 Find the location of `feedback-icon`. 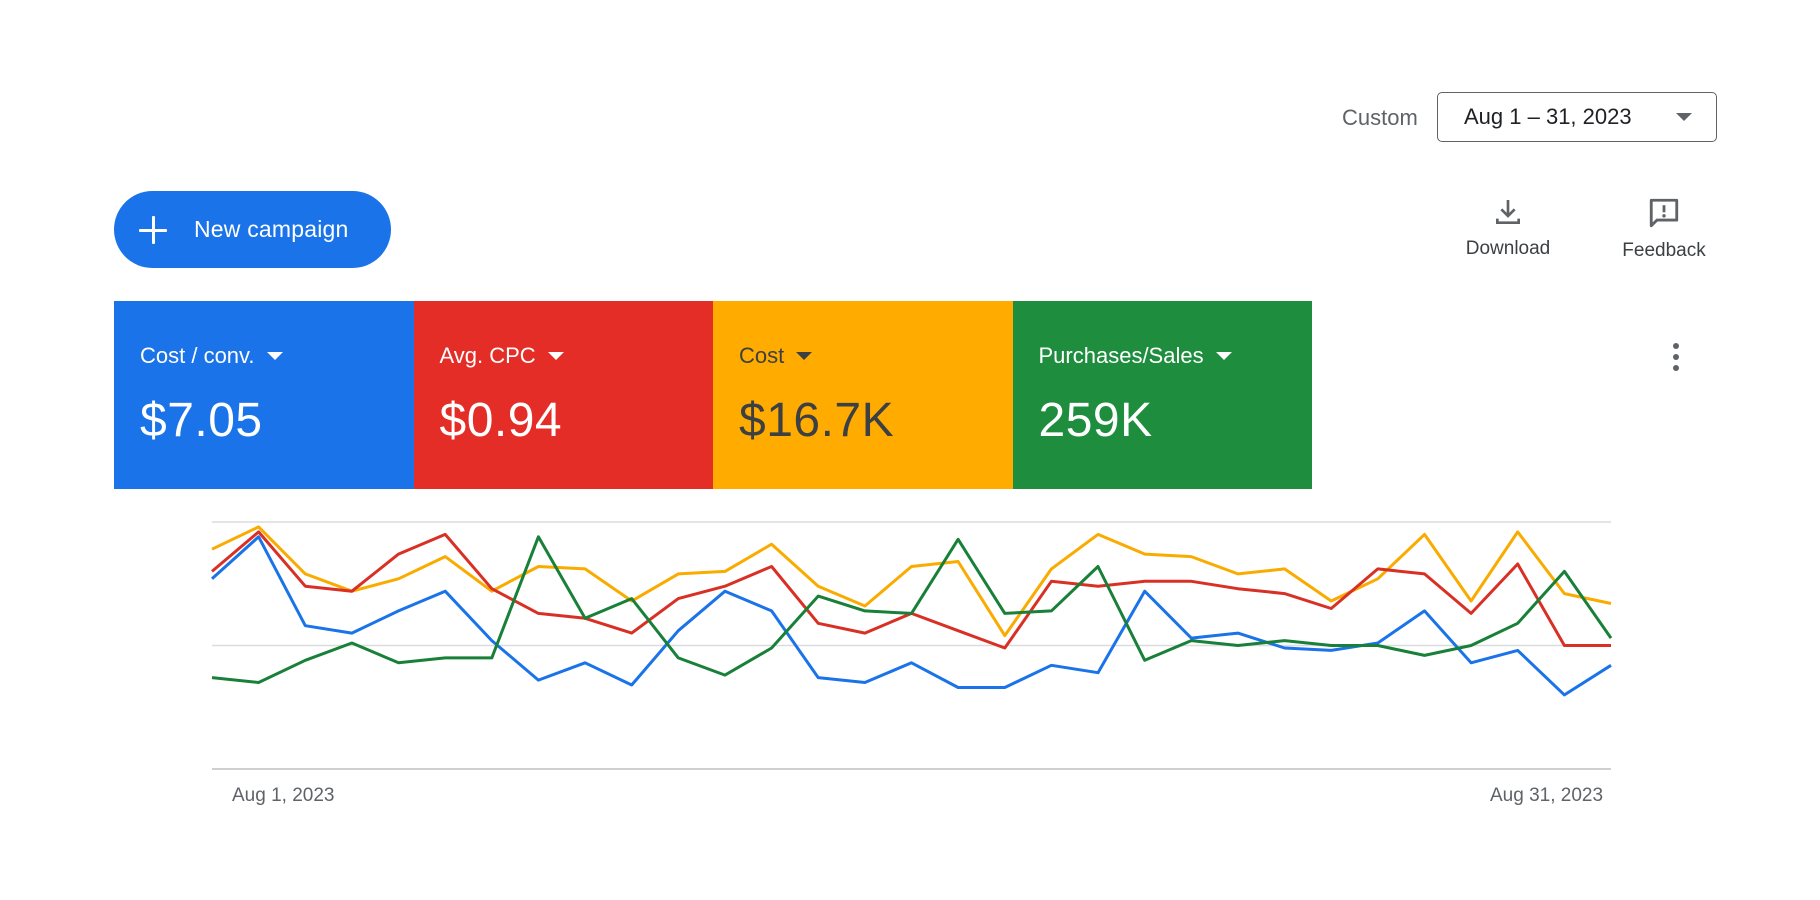

feedback-icon is located at coordinates (1664, 213).